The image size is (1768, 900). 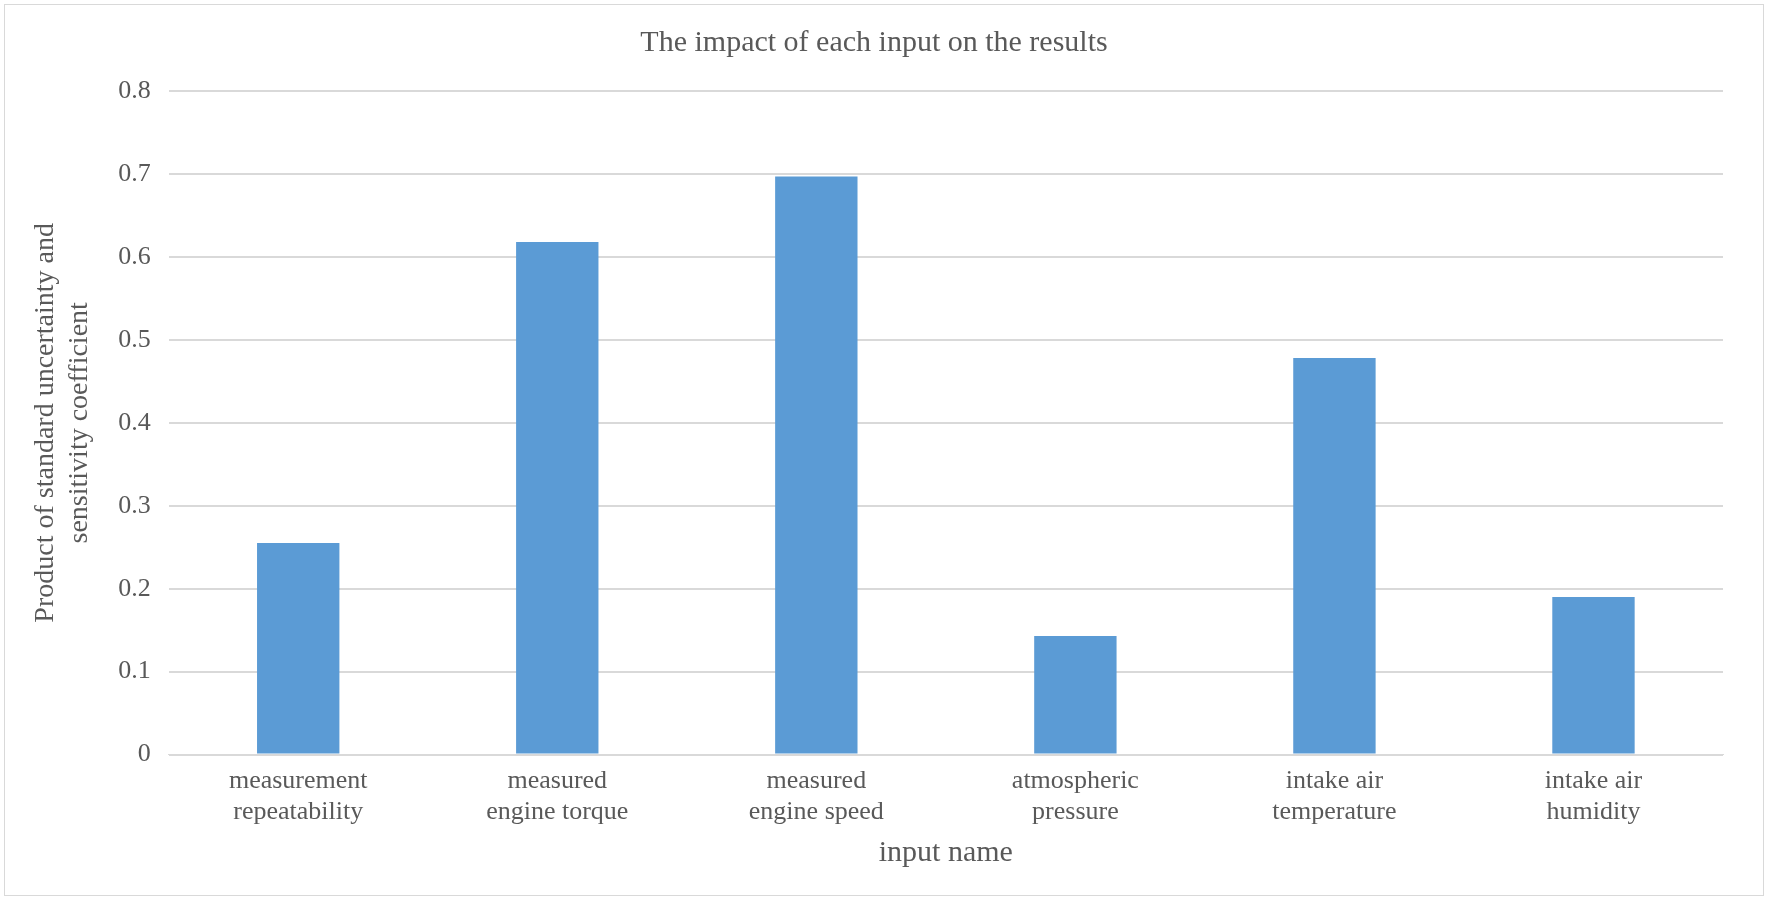 What do you see at coordinates (1334, 795) in the screenshot?
I see `x-tick-label: intake air temperature` at bounding box center [1334, 795].